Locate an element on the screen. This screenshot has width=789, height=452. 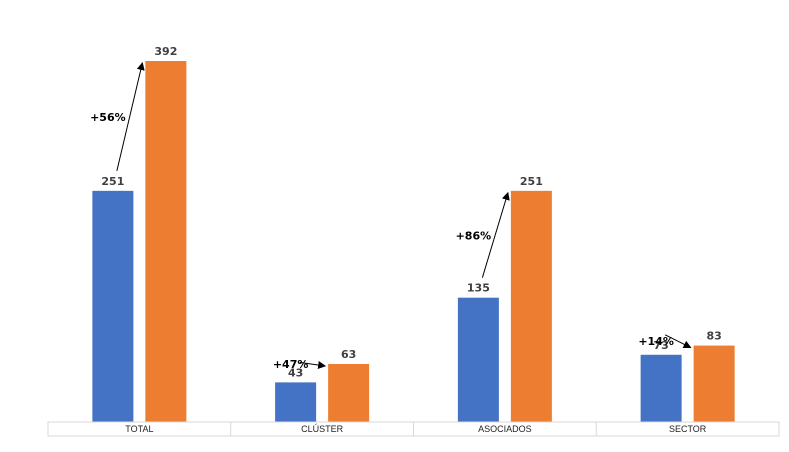
data-label: 392 is located at coordinates (165, 51).